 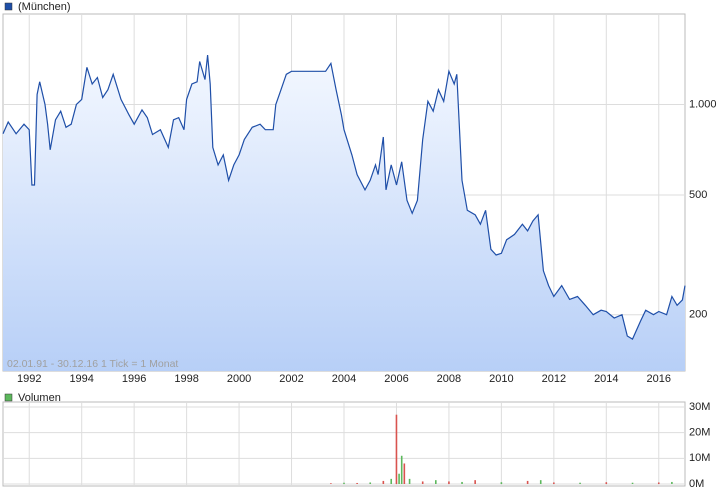 What do you see at coordinates (698, 315) in the screenshot?
I see `y-tick-label: 200` at bounding box center [698, 315].